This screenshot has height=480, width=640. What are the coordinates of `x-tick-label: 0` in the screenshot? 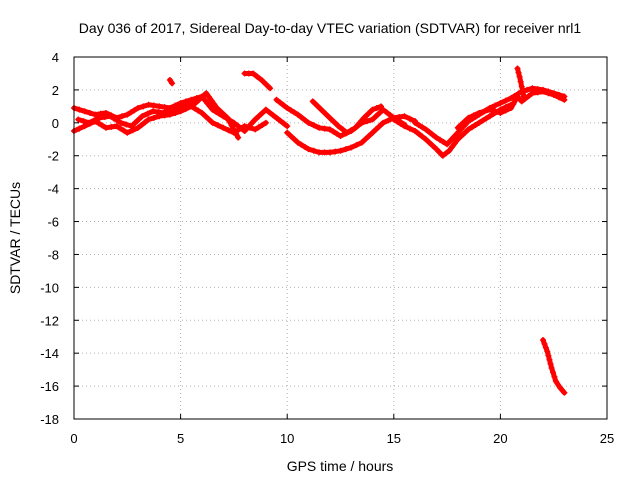 It's located at (73, 438).